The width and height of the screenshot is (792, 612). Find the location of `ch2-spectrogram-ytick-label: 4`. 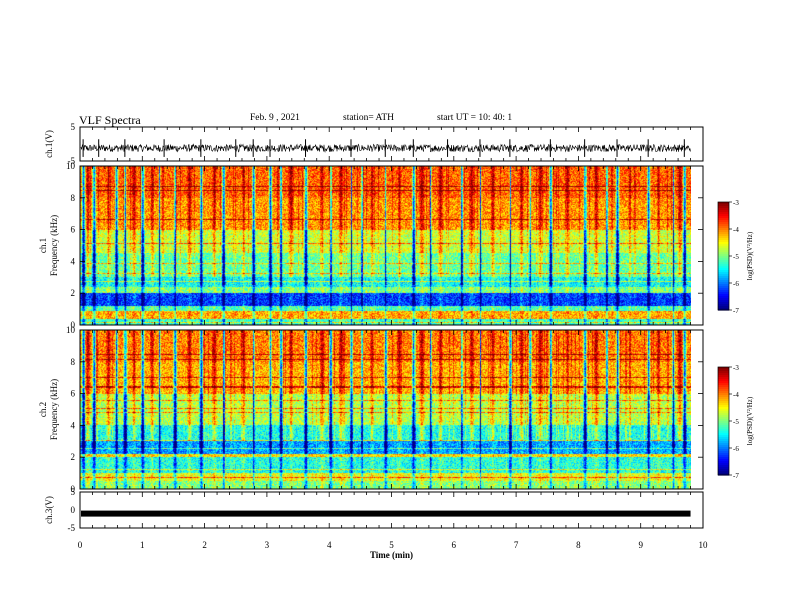

ch2-spectrogram-ytick-label: 4 is located at coordinates (73, 425).